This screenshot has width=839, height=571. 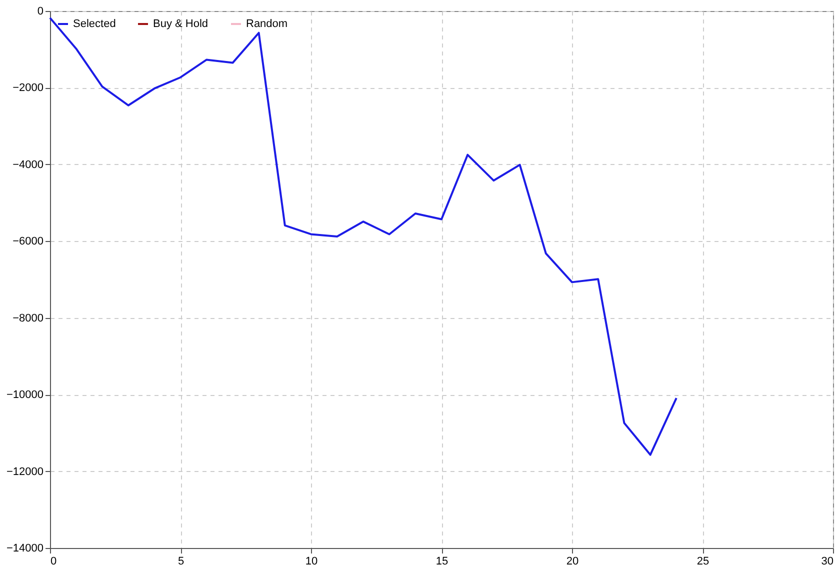 What do you see at coordinates (28, 88) in the screenshot?
I see `y-tick-label: −2000` at bounding box center [28, 88].